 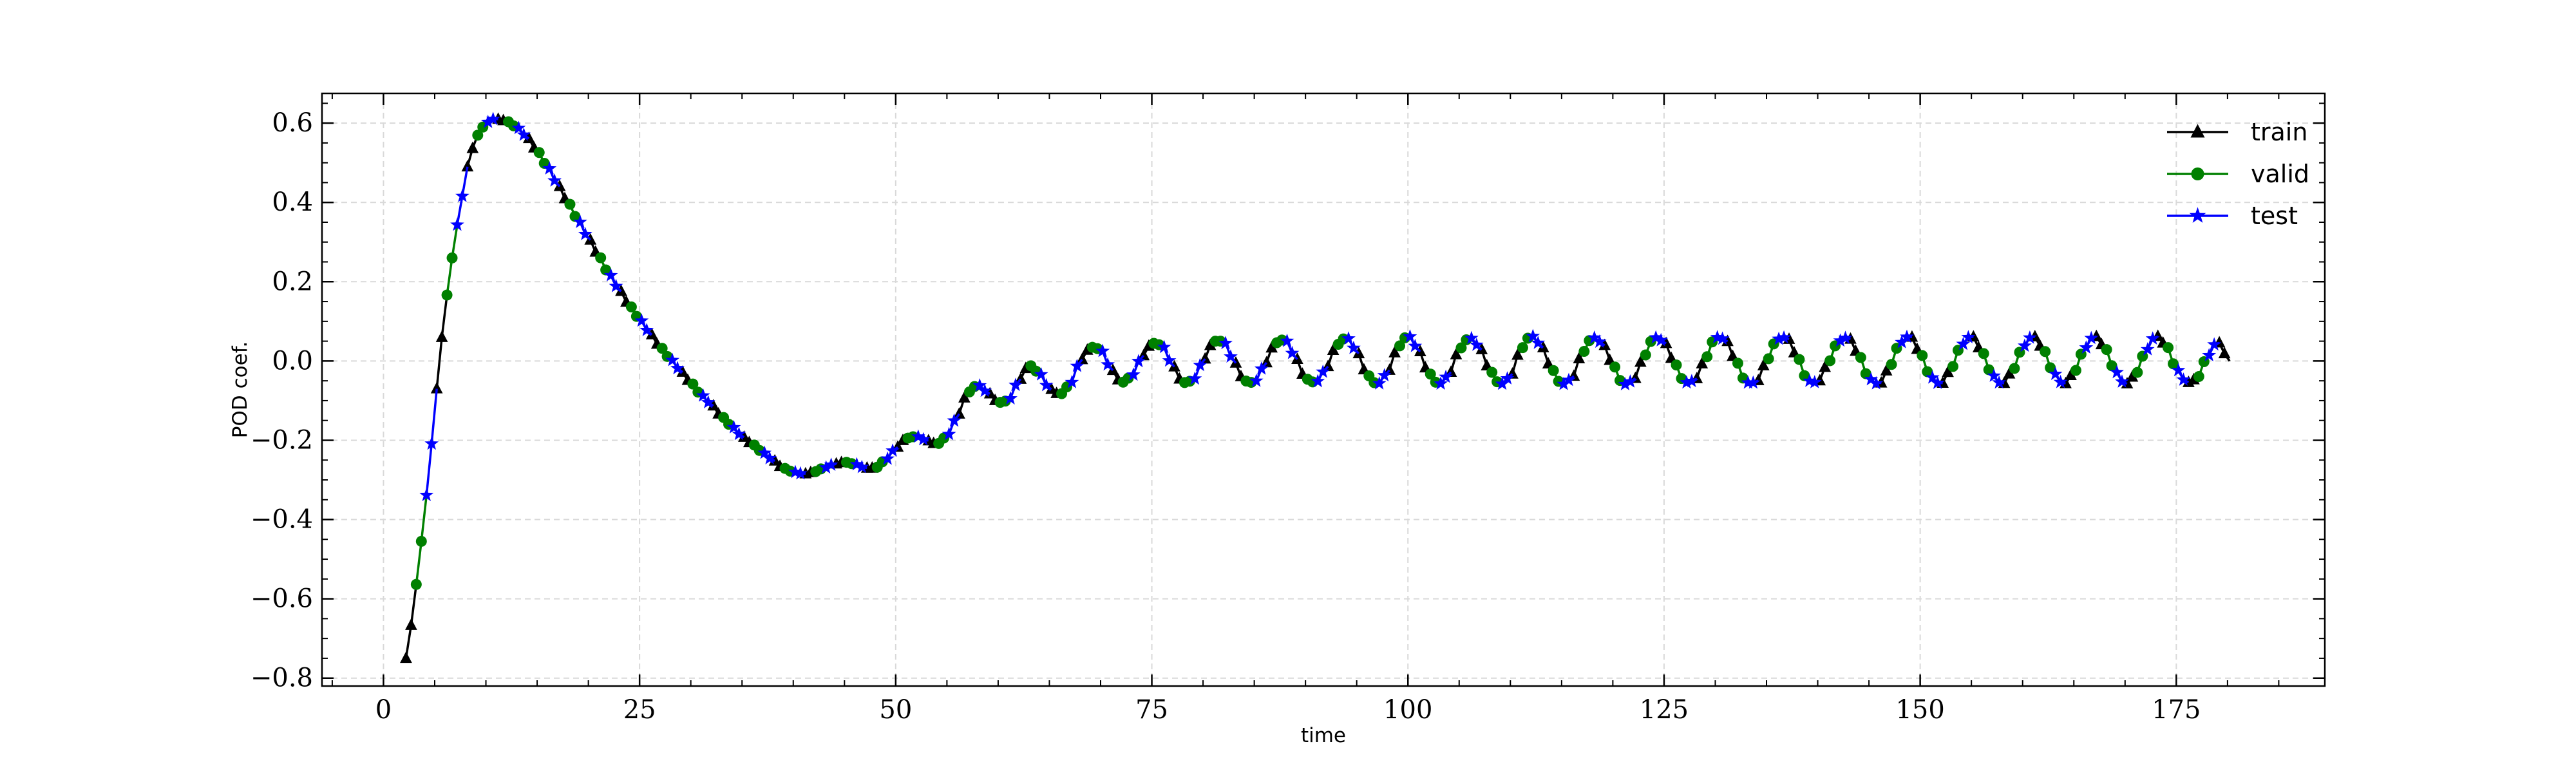 What do you see at coordinates (2198, 131) in the screenshot?
I see `legend-marker-train` at bounding box center [2198, 131].